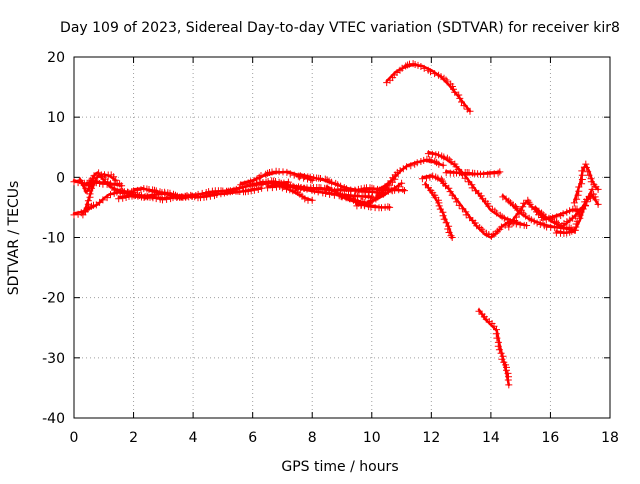  Describe the element at coordinates (312, 438) in the screenshot. I see `x-tick-label: 8` at that location.